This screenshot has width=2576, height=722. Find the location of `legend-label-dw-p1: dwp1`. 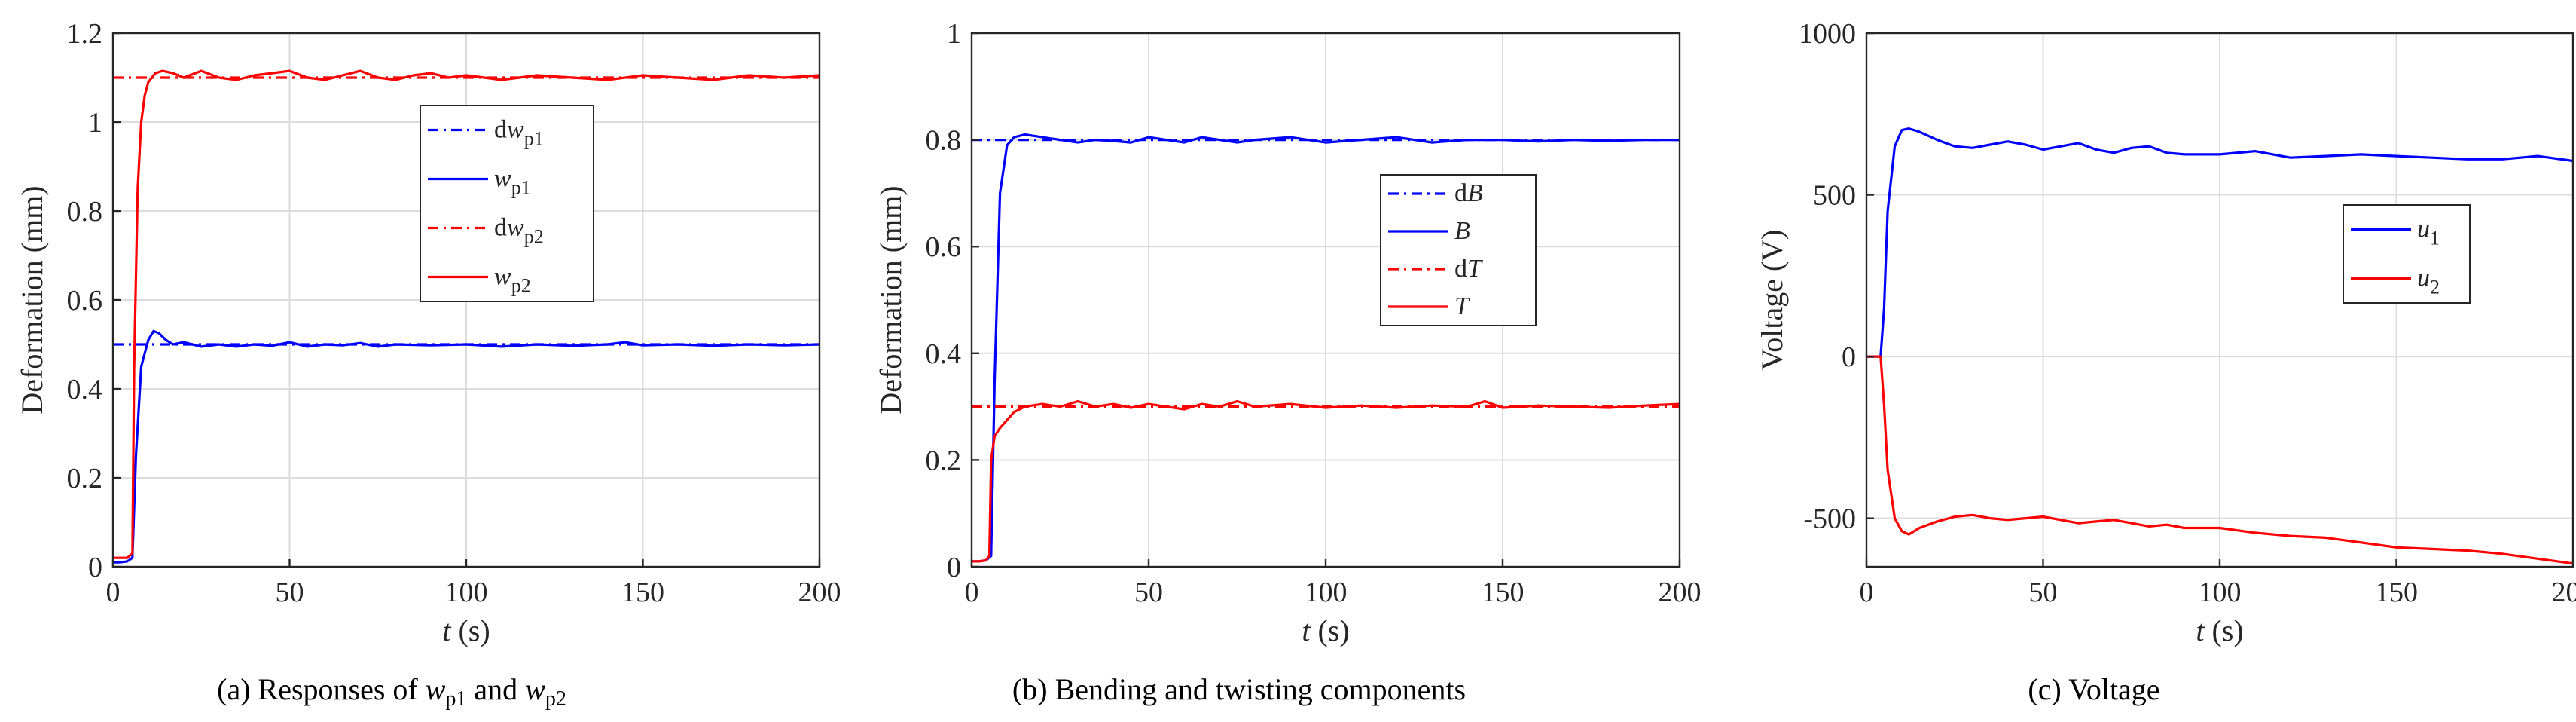

legend-label-dw-p1: dwp1 is located at coordinates (519, 133).